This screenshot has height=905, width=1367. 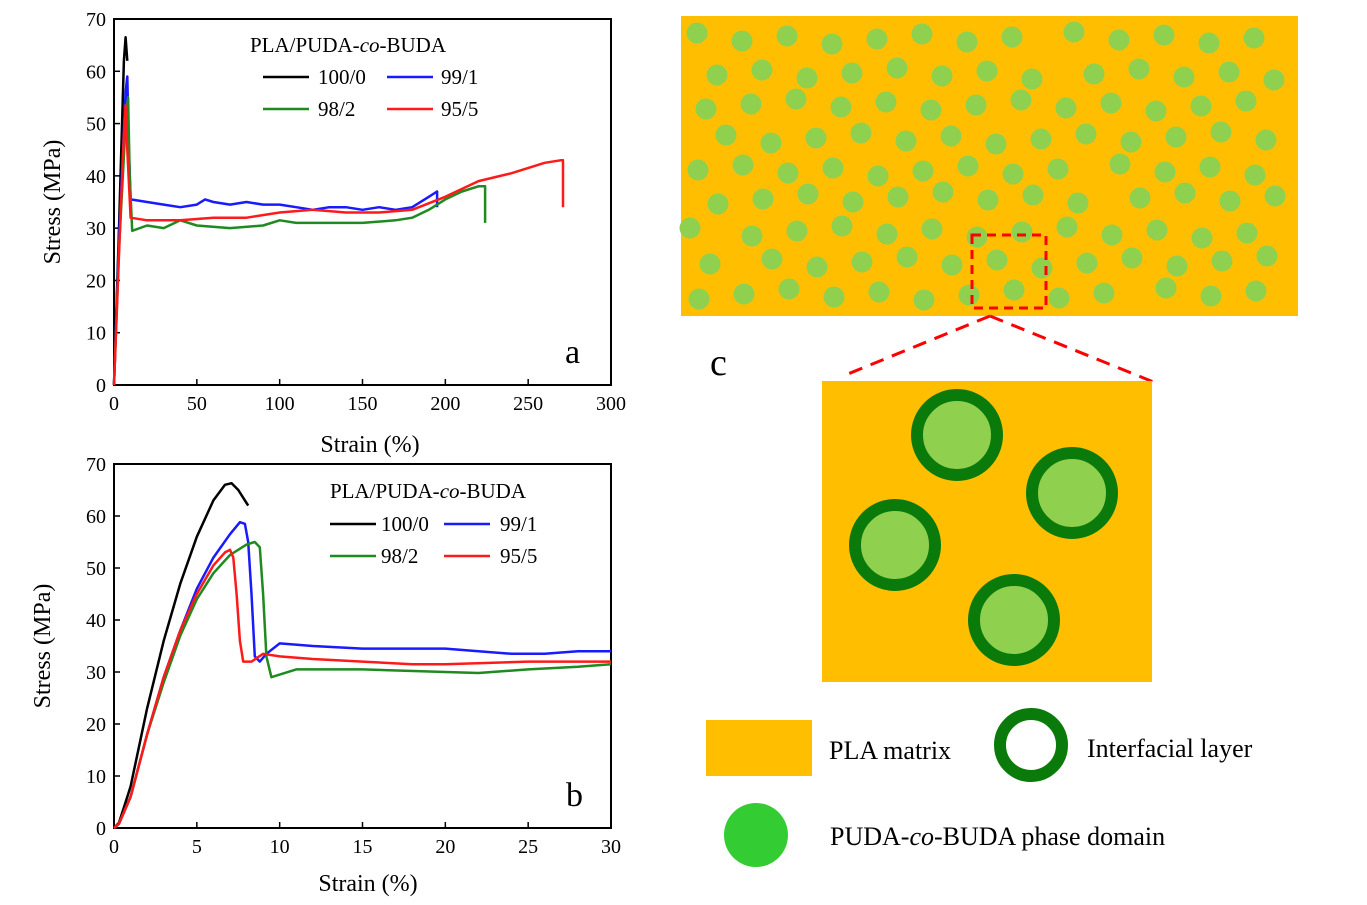 I want to click on panel-b-legend-title: PLA/PUDA-co-BUDA, so click(x=428, y=491).